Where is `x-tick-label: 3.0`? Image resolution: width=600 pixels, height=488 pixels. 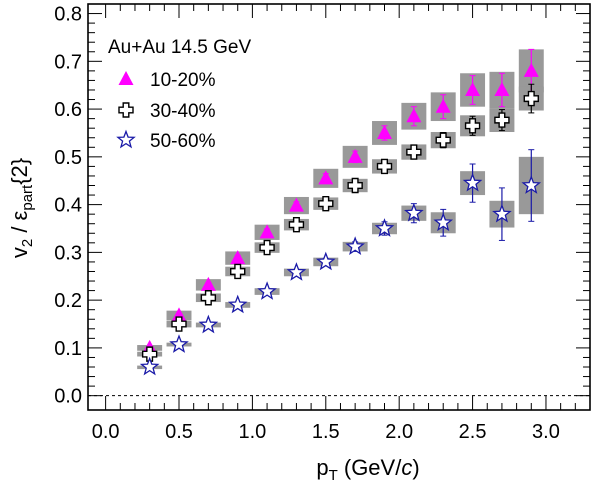 x-tick-label: 3.0 is located at coordinates (546, 432).